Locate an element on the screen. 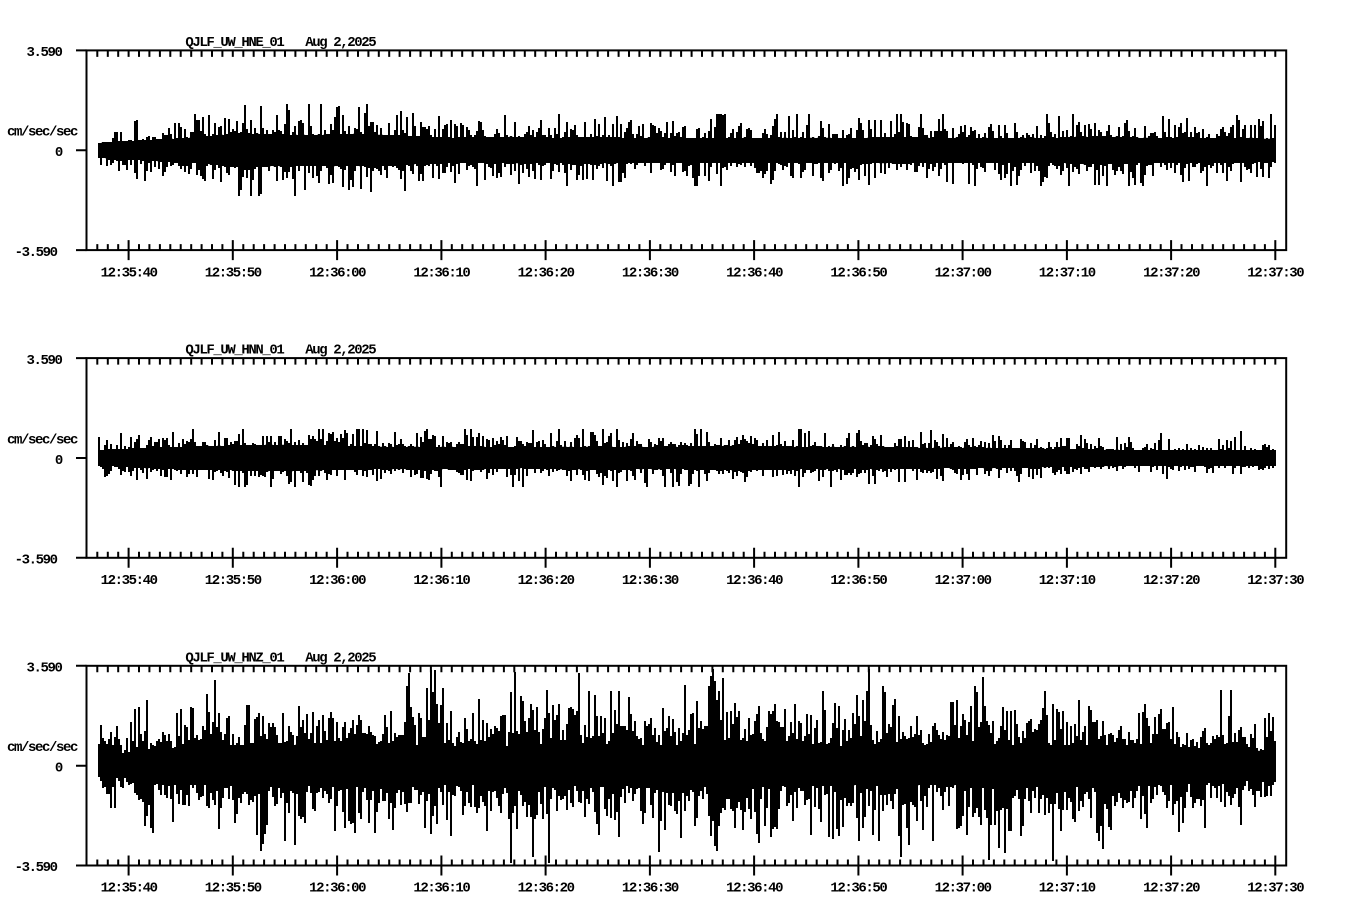  svg-text: QJLF_UW_HNZ_01 is located at coordinates (234, 658).